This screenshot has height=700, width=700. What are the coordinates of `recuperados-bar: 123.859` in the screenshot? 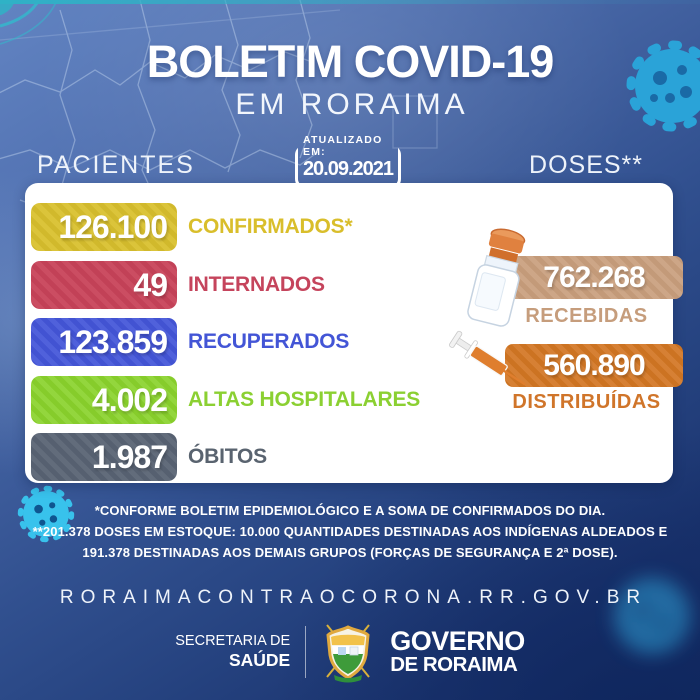 It's located at (104, 342).